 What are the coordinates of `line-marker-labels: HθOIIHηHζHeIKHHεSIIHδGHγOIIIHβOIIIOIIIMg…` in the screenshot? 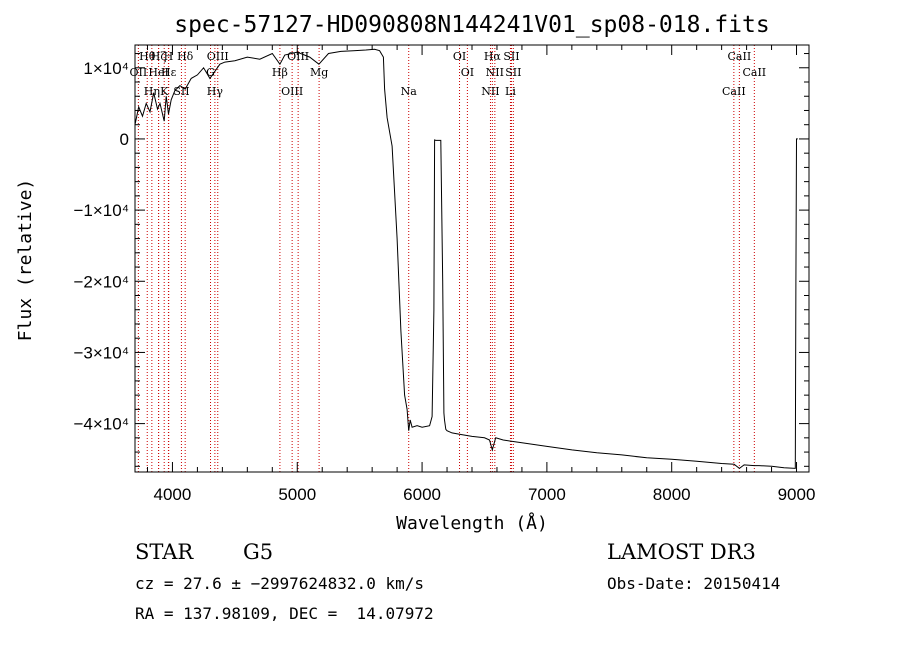 It's located at (448, 74).